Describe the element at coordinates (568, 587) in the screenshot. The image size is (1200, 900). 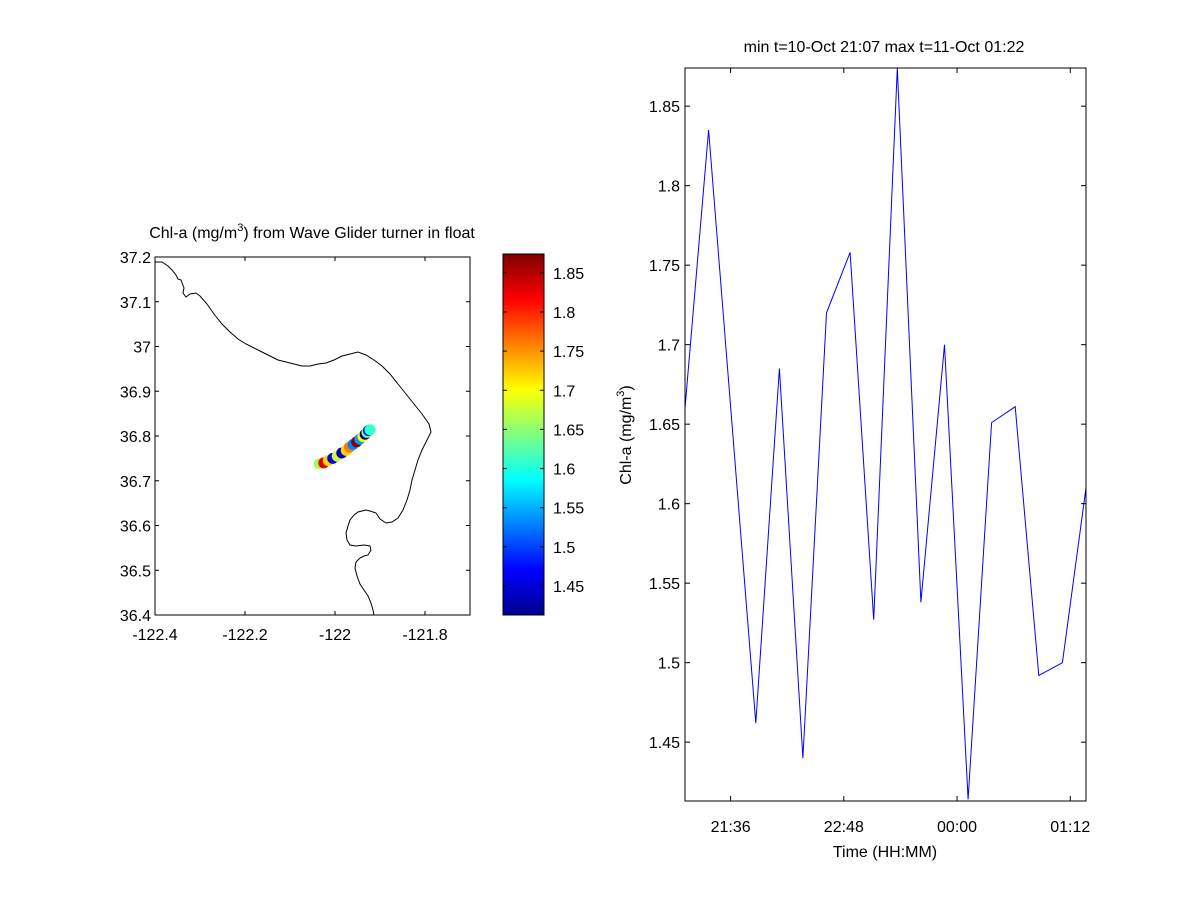
I see `colorbar-tick-label: 1.45` at that location.